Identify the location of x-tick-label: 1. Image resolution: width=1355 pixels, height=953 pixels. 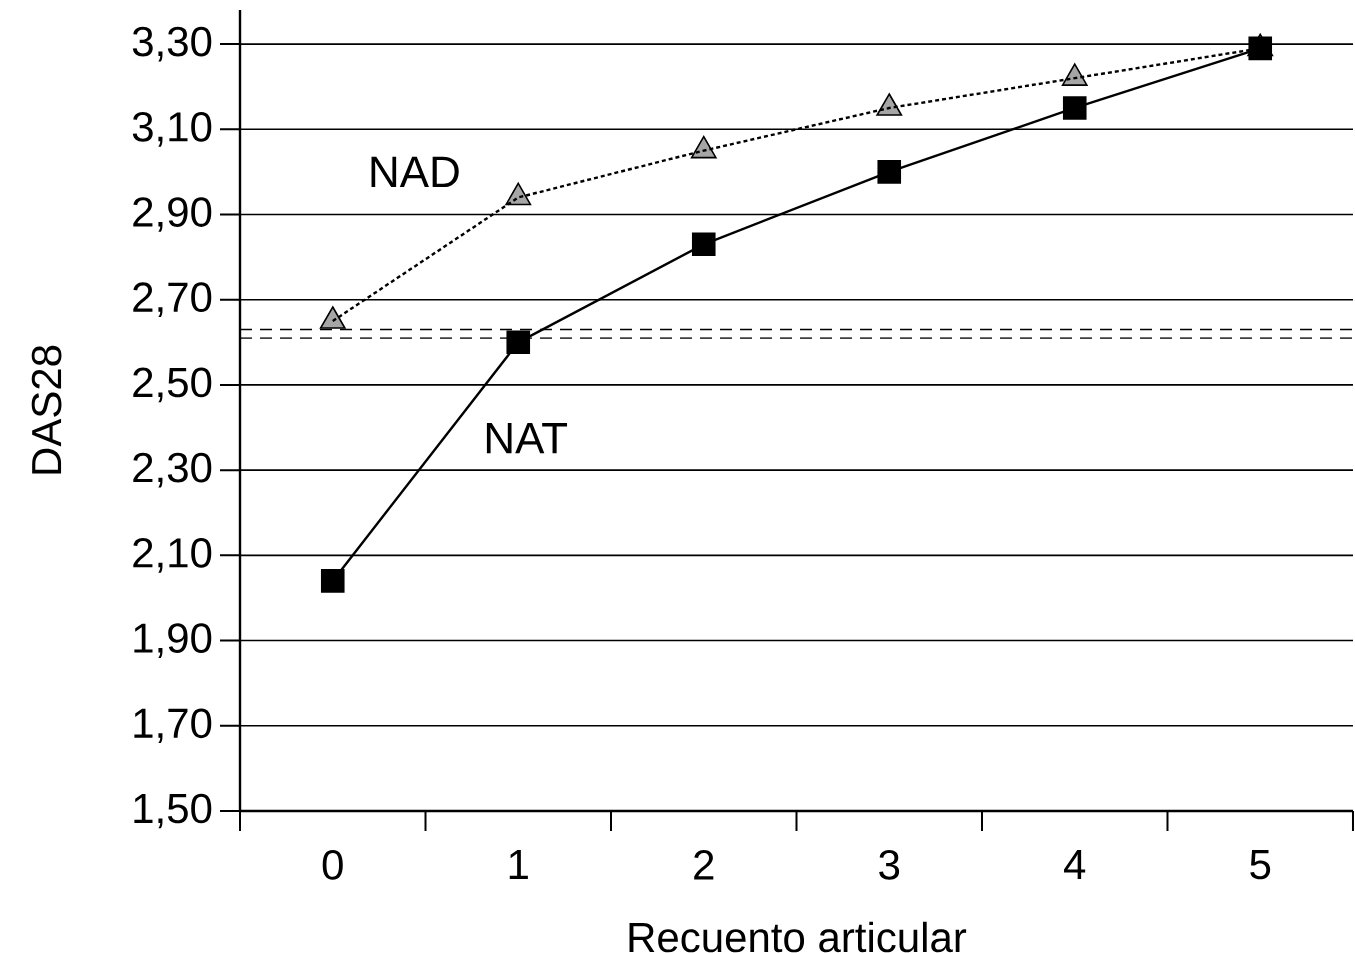
(518, 864).